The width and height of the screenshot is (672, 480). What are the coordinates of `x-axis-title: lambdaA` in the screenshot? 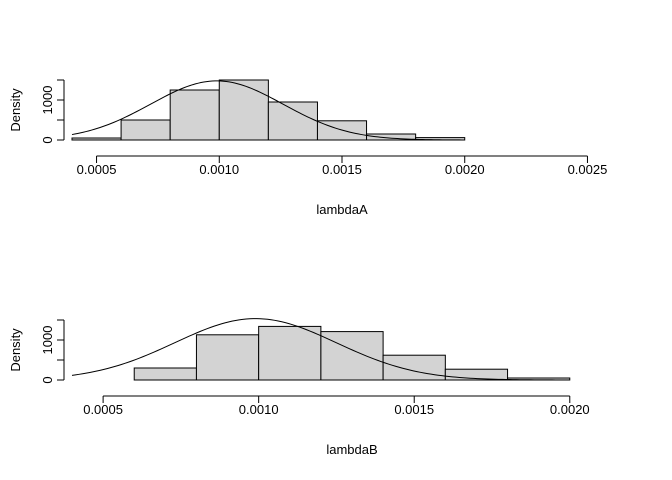 It's located at (342, 209).